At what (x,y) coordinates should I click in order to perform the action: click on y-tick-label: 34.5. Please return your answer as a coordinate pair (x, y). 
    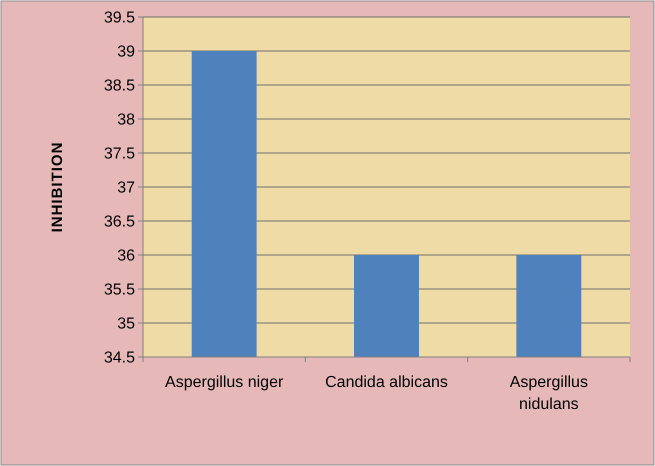
    Looking at the image, I should click on (120, 358).